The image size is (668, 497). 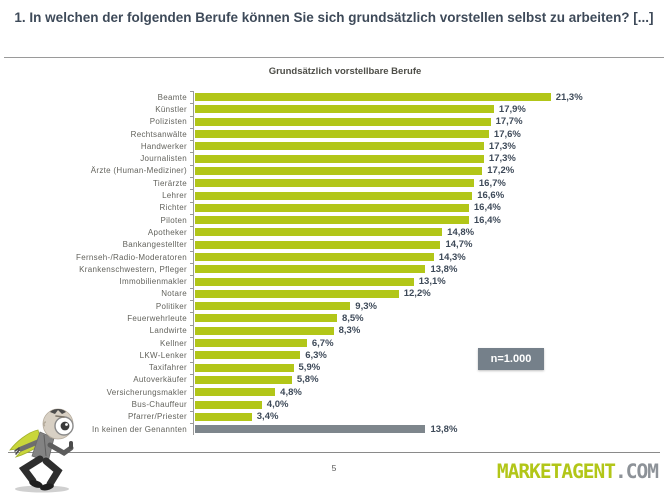 I want to click on category-label: Krankenschwestern, Pfleger, so click(x=133, y=269).